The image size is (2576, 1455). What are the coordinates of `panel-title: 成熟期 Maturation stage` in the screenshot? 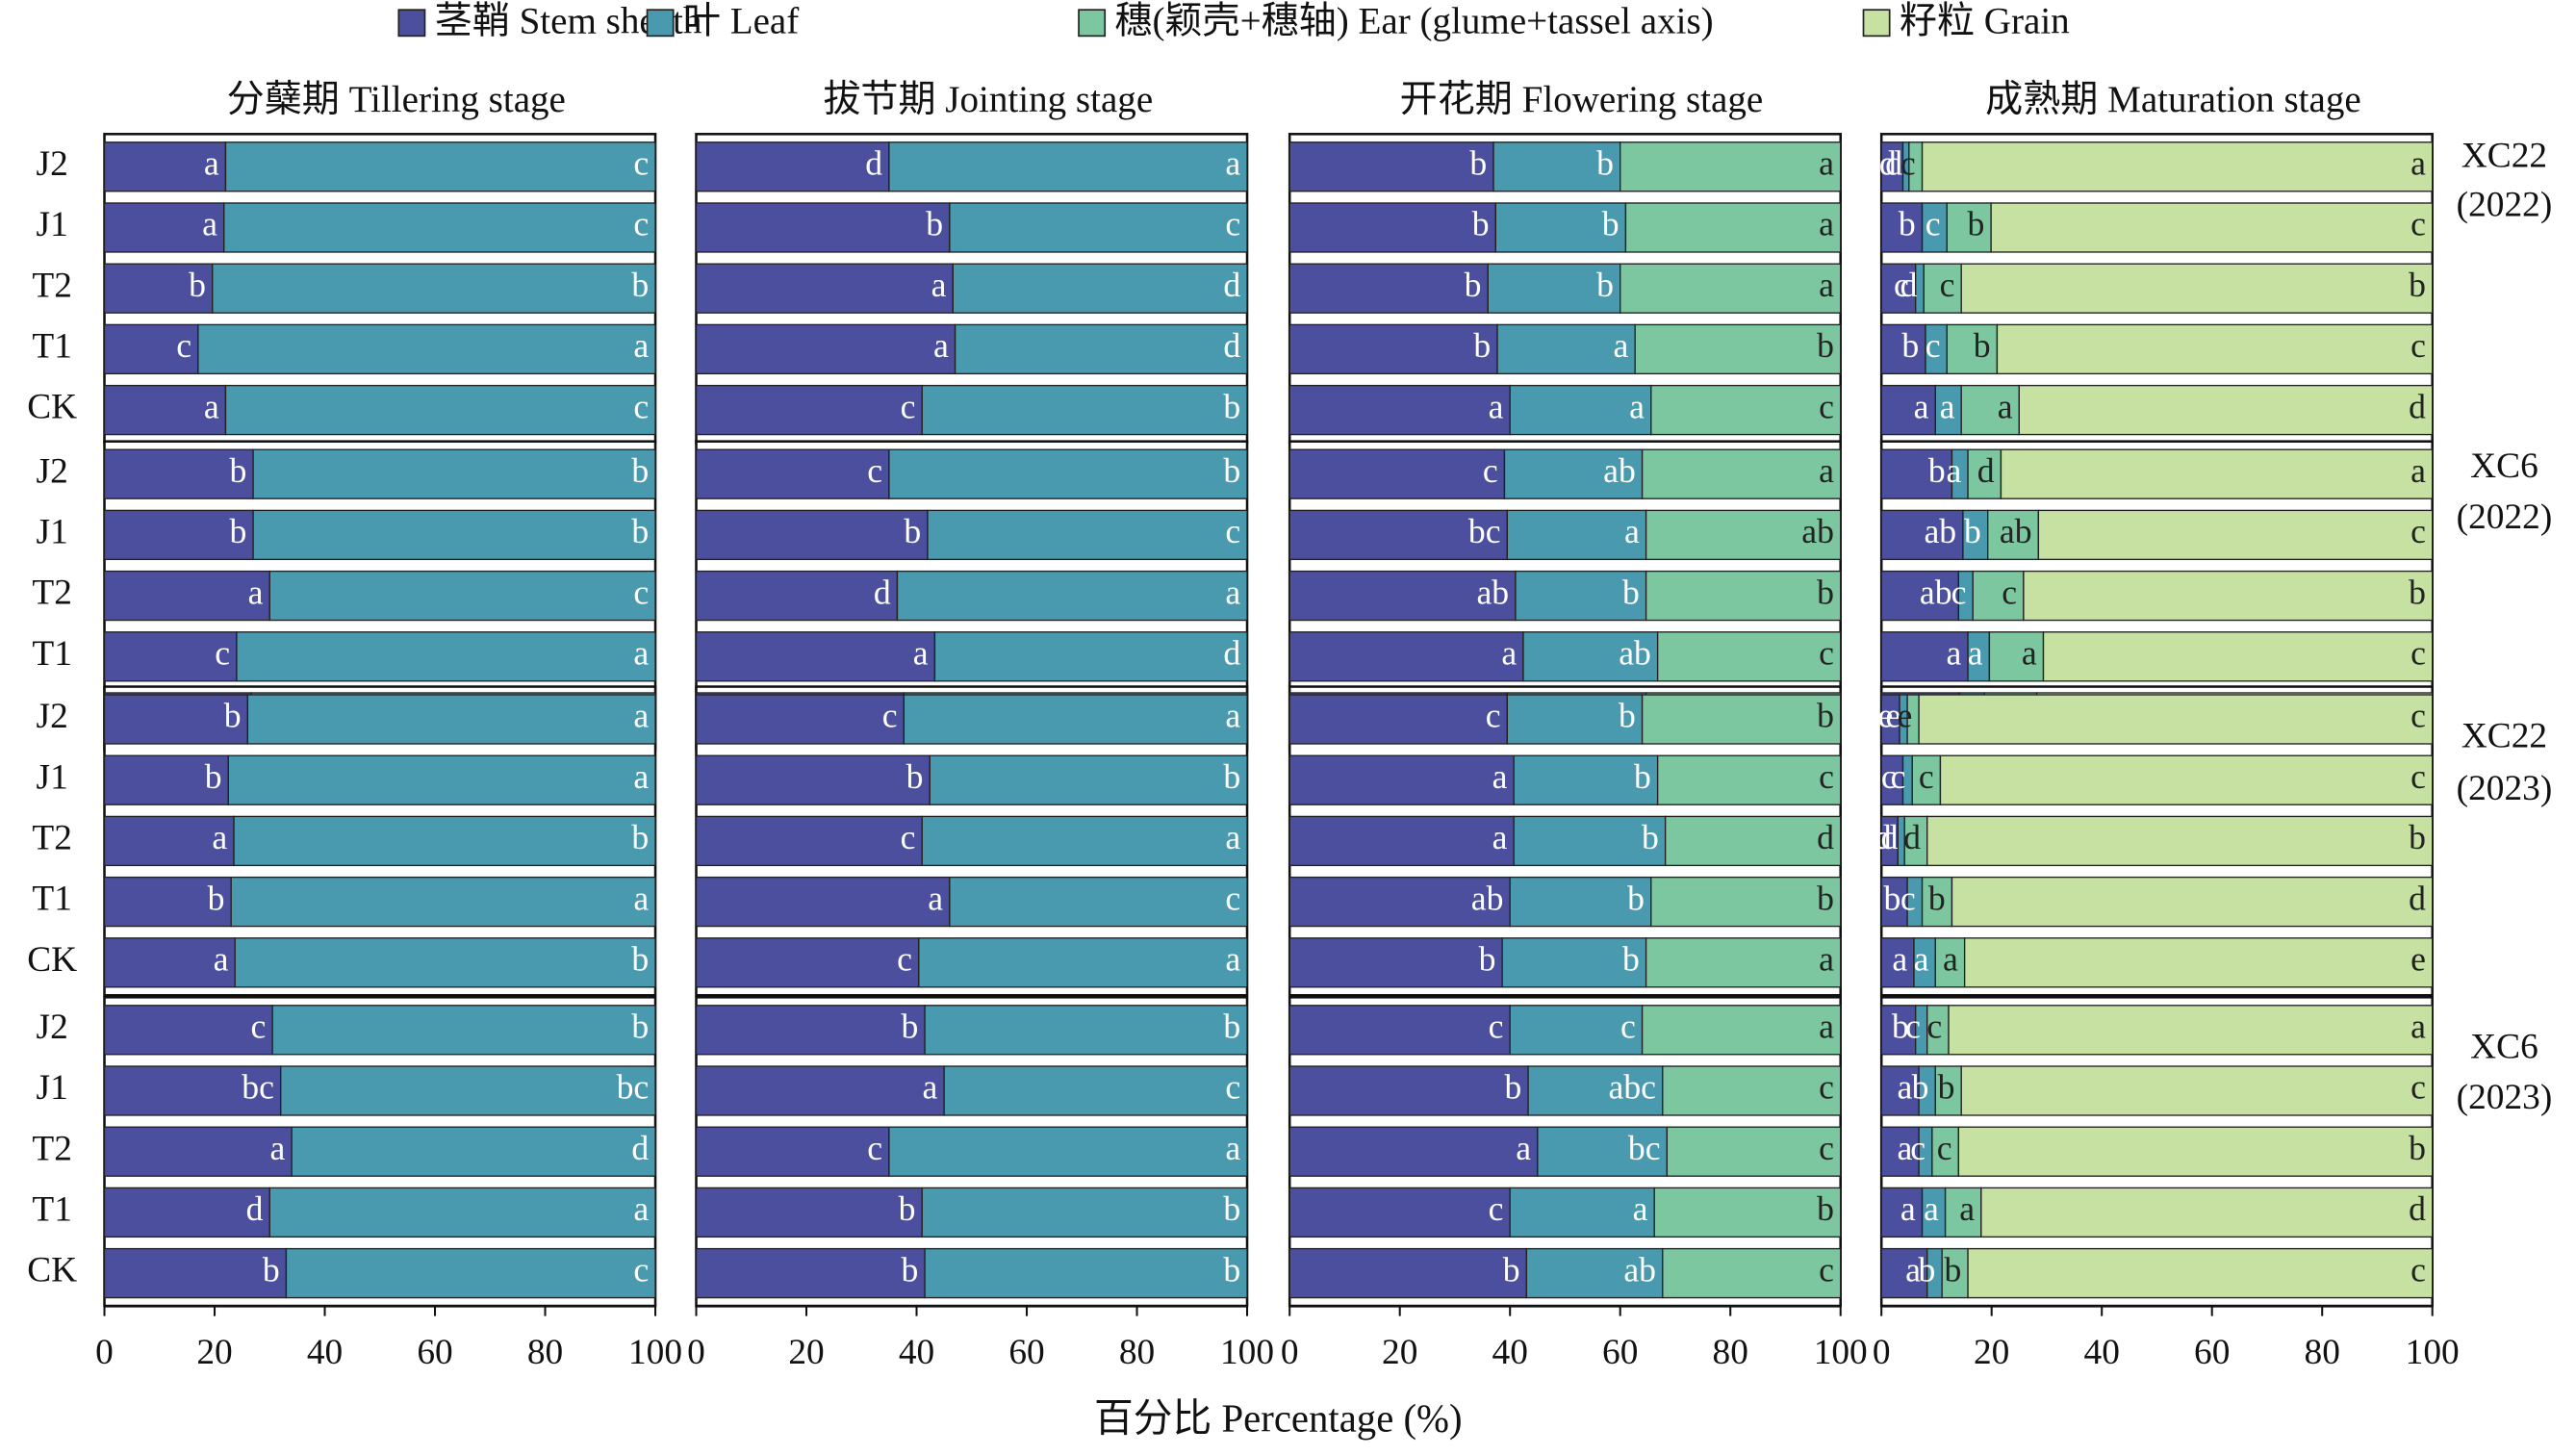 It's located at (2173, 99).